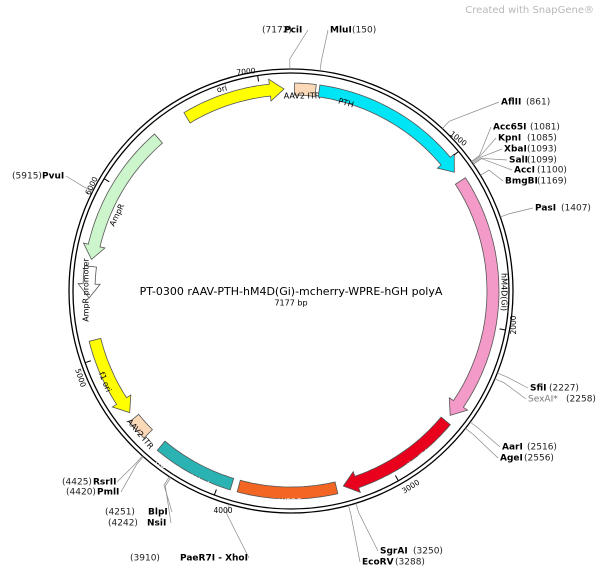 The height and width of the screenshot is (574, 600). I want to click on site-position: (150), so click(364, 31).